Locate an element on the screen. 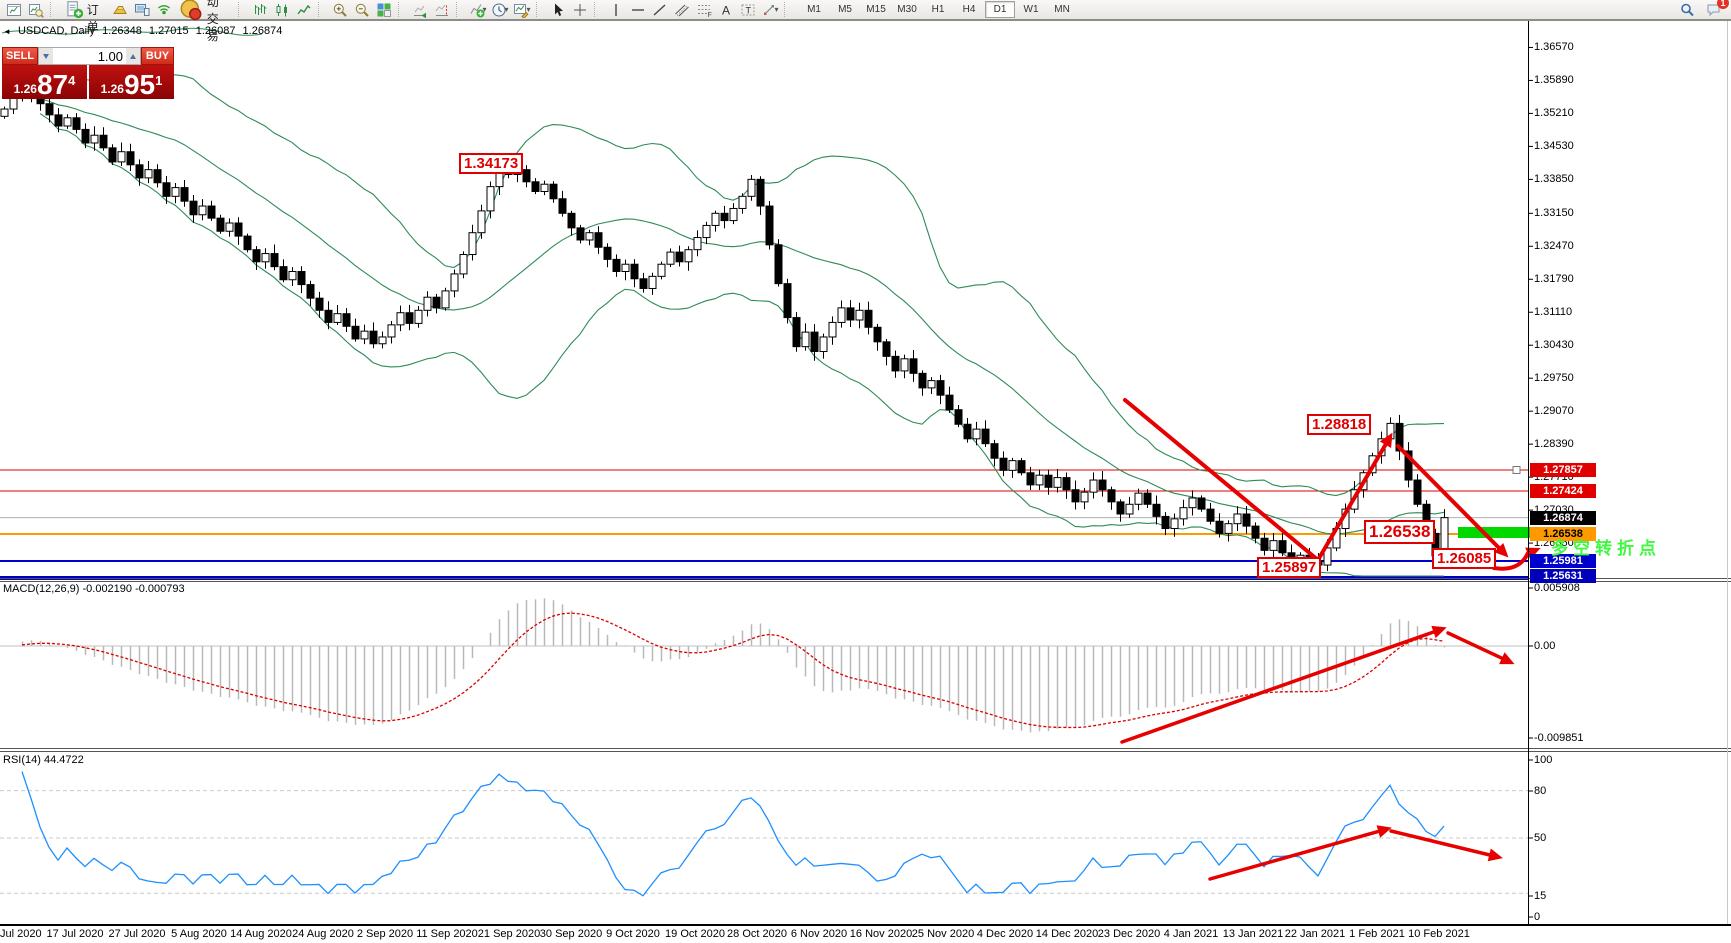 This screenshot has width=1731, height=943. templates-icon: ▾ is located at coordinates (521, 10).